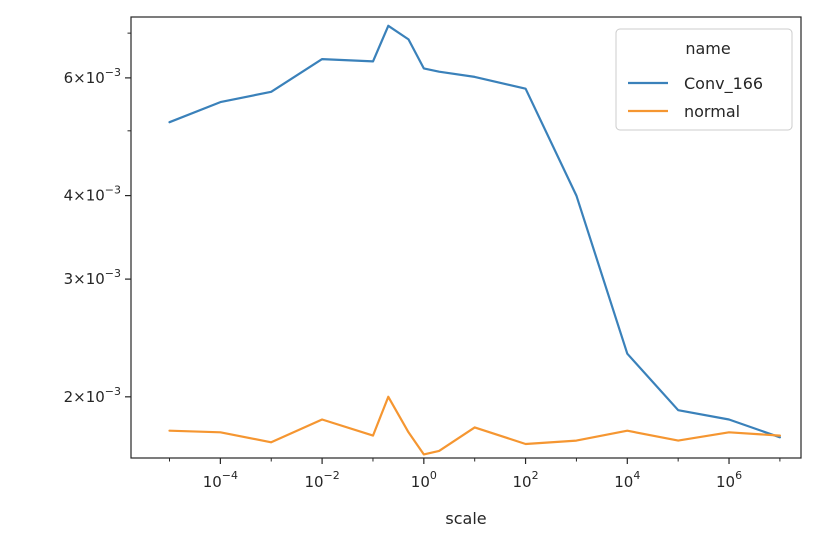 Image resolution: width=823 pixels, height=540 pixels. What do you see at coordinates (220, 480) in the screenshot?
I see `x-tick-label: 10⁻⁴` at bounding box center [220, 480].